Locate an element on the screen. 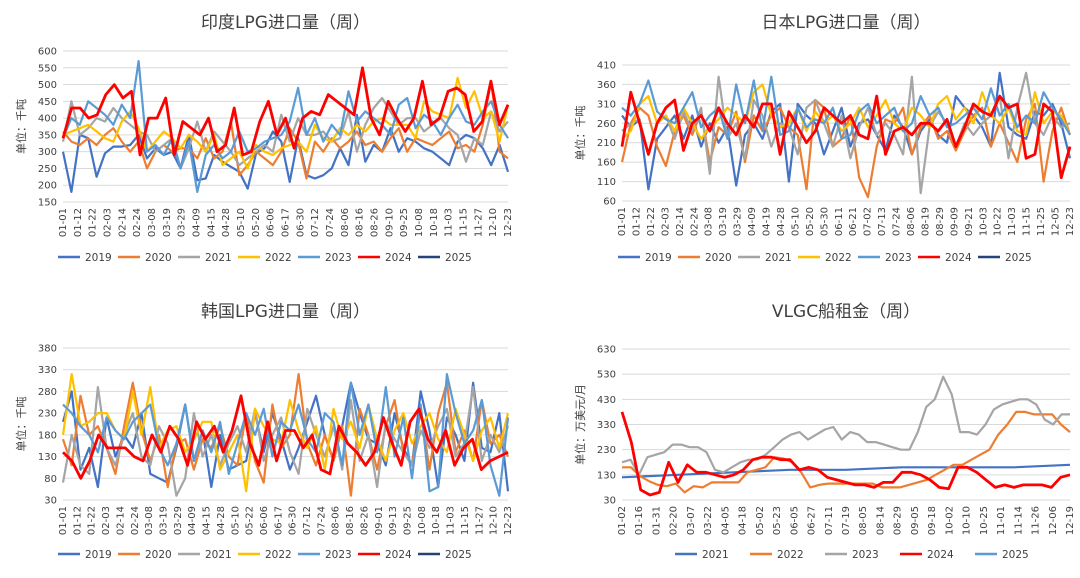 This screenshot has width=1080, height=578. x-tick-label: 11-14 is located at coordinates (1018, 520).